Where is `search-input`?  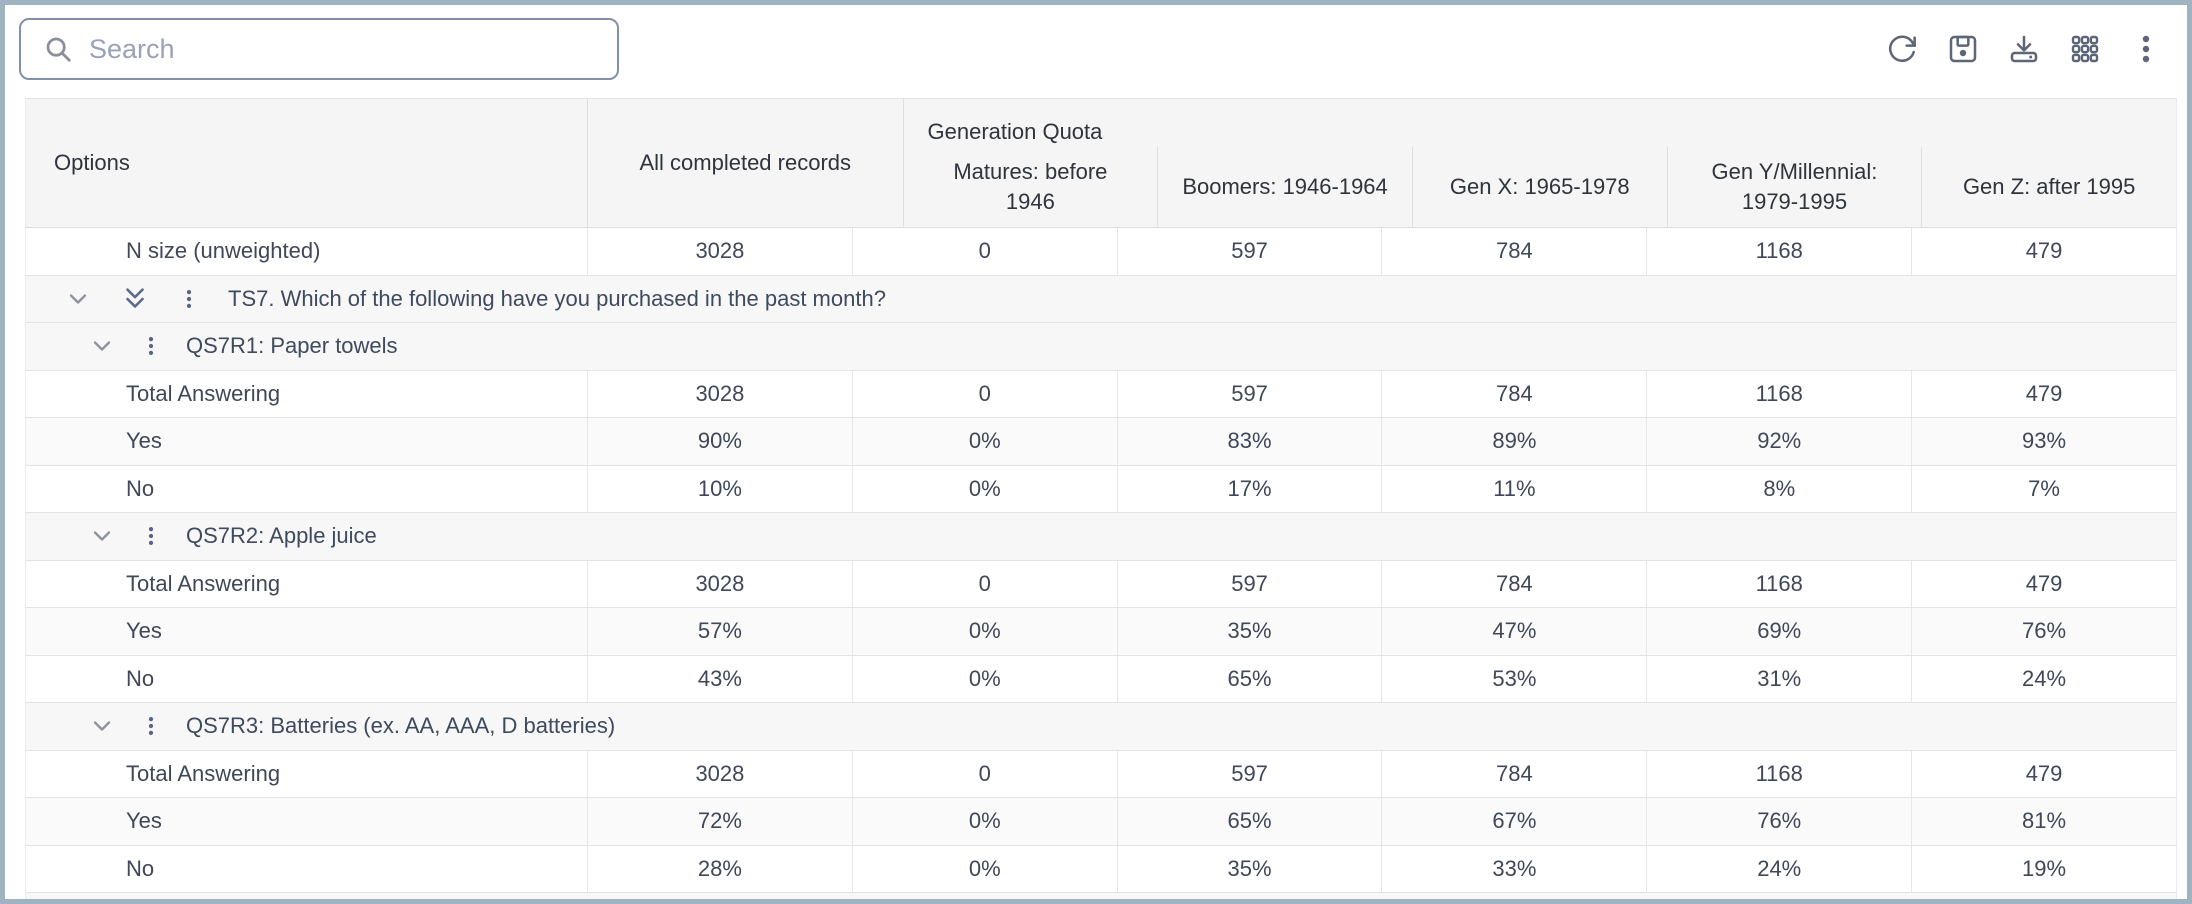 search-input is located at coordinates (353, 49).